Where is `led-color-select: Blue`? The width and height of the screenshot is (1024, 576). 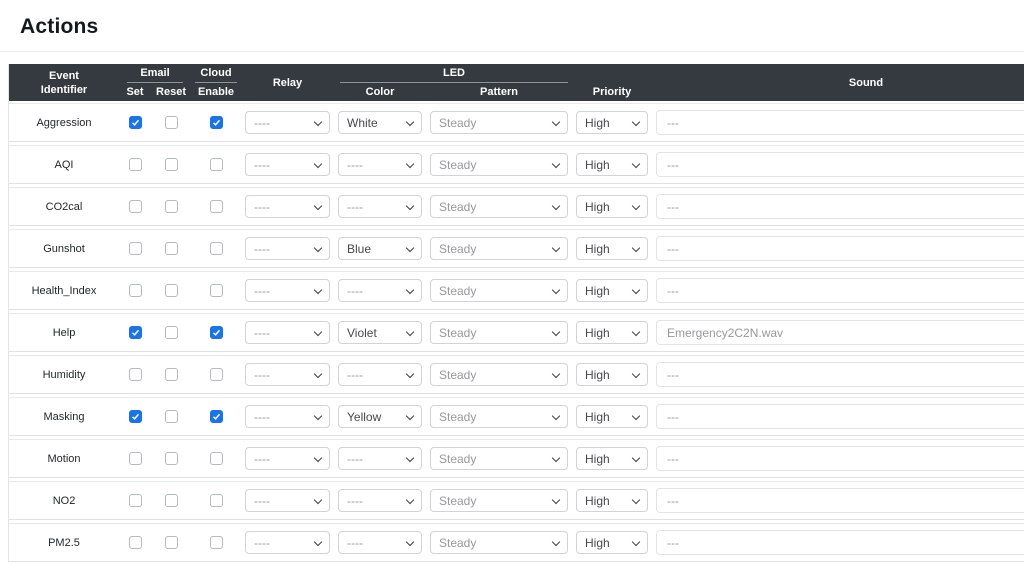
led-color-select: Blue is located at coordinates (380, 248).